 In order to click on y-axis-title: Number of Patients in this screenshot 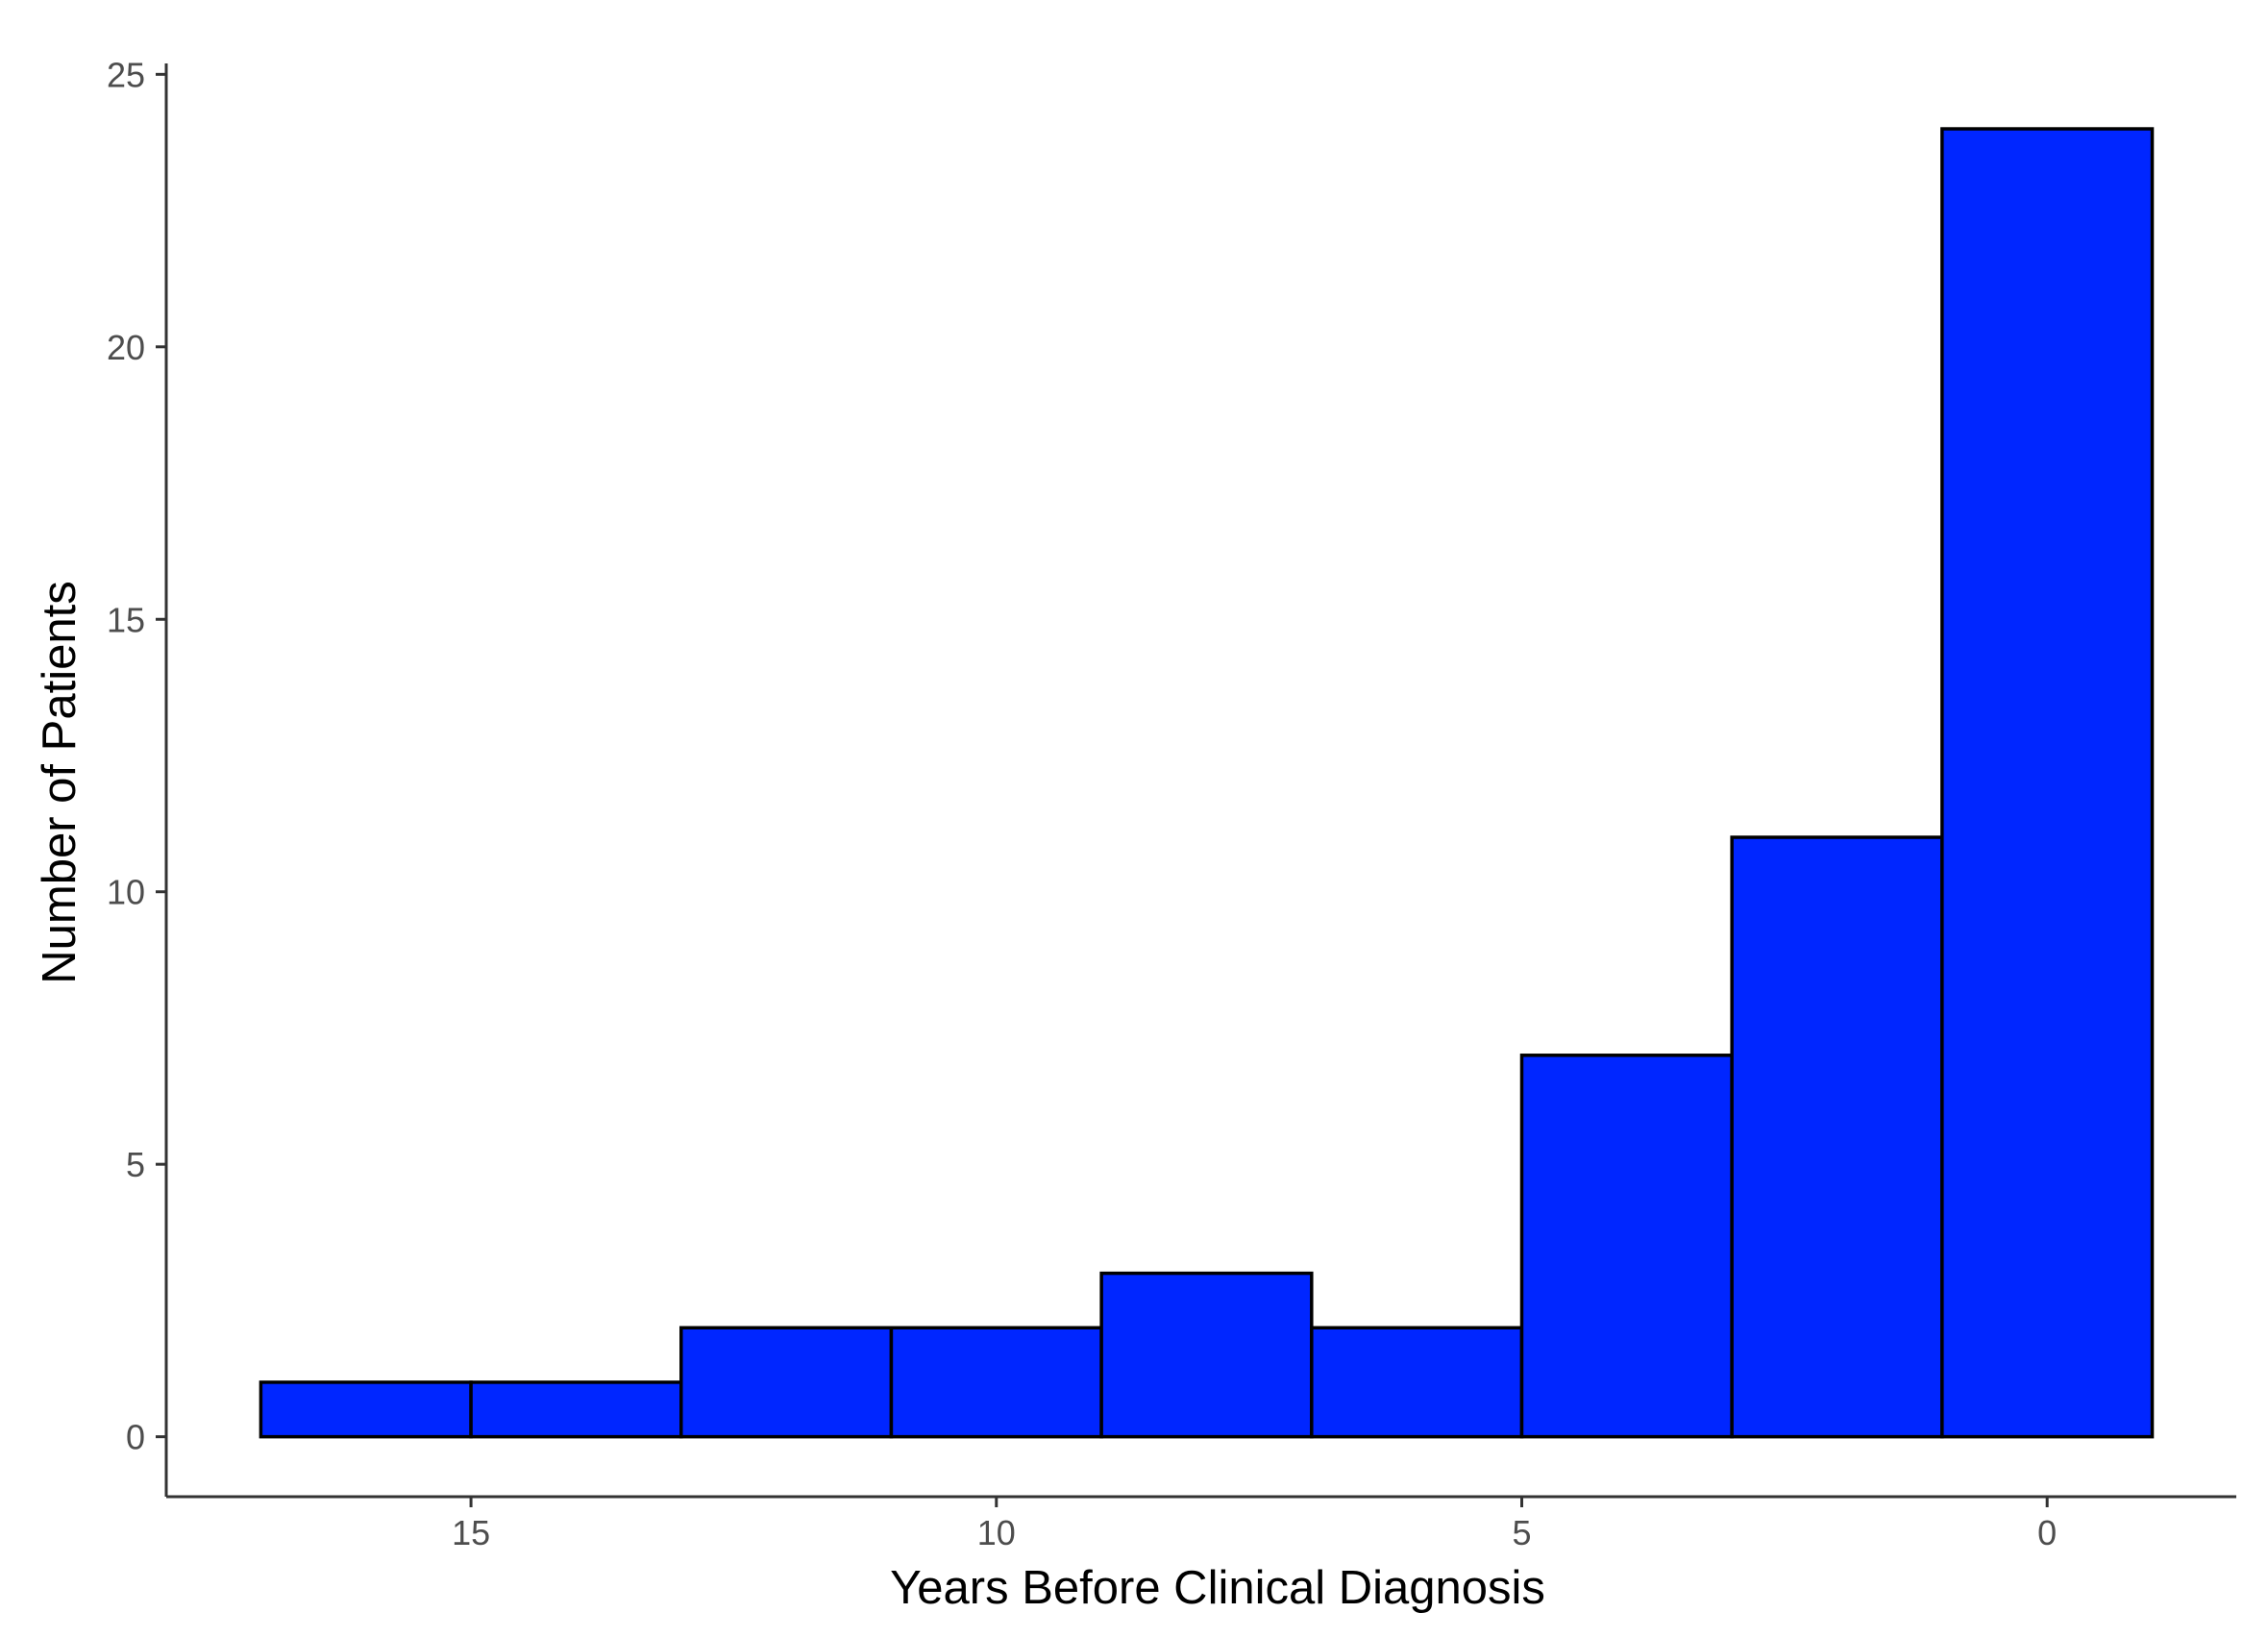, I will do `click(60, 782)`.